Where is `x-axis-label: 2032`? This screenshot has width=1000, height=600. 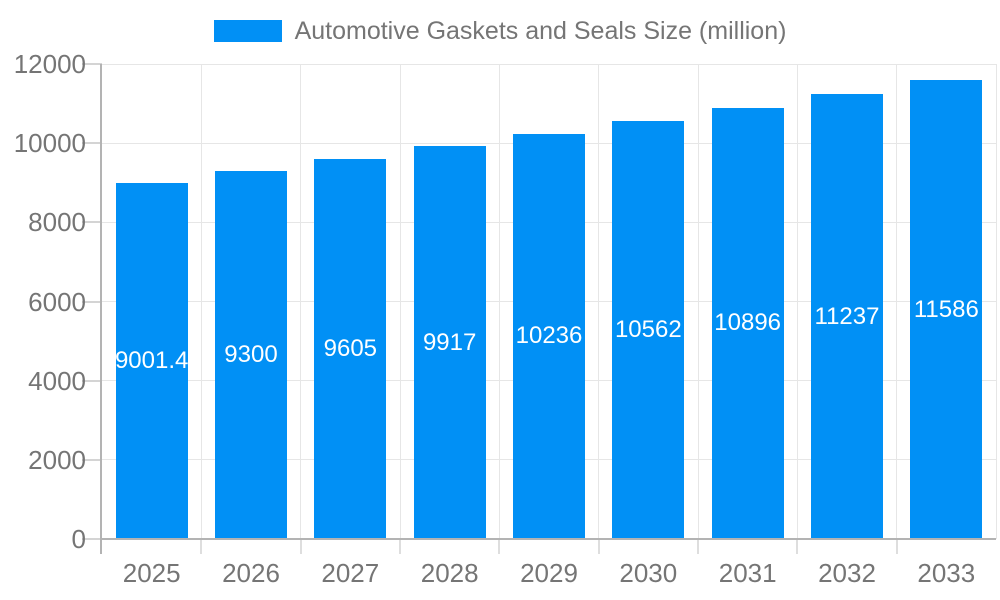 x-axis-label: 2032 is located at coordinates (847, 573).